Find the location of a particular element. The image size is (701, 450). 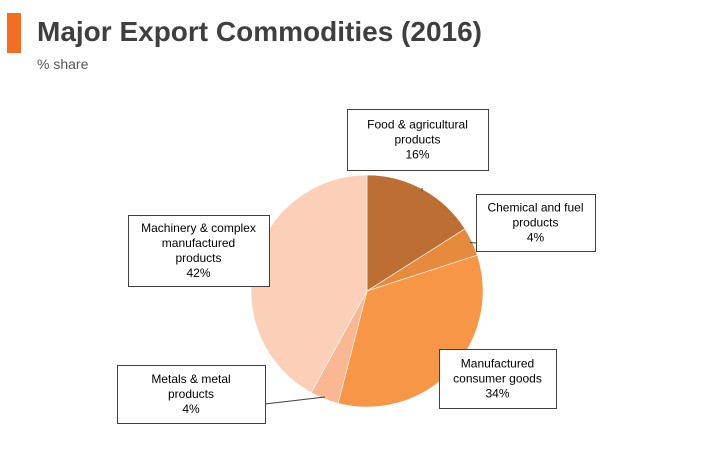

slice-name-label: Food & agricultural is located at coordinates (417, 125).